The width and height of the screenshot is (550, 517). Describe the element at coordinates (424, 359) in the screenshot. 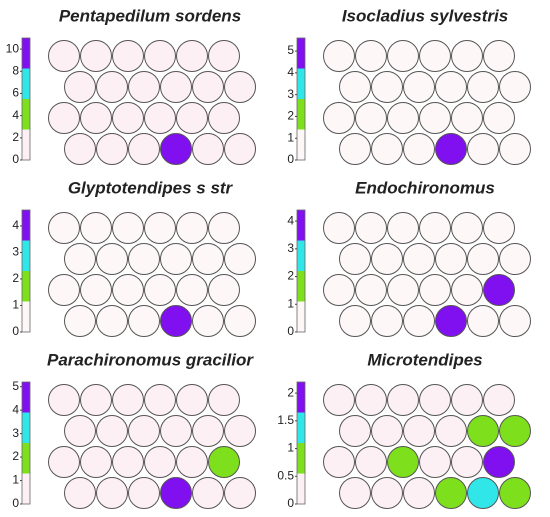

I see `panel-title: Microtendipes` at that location.